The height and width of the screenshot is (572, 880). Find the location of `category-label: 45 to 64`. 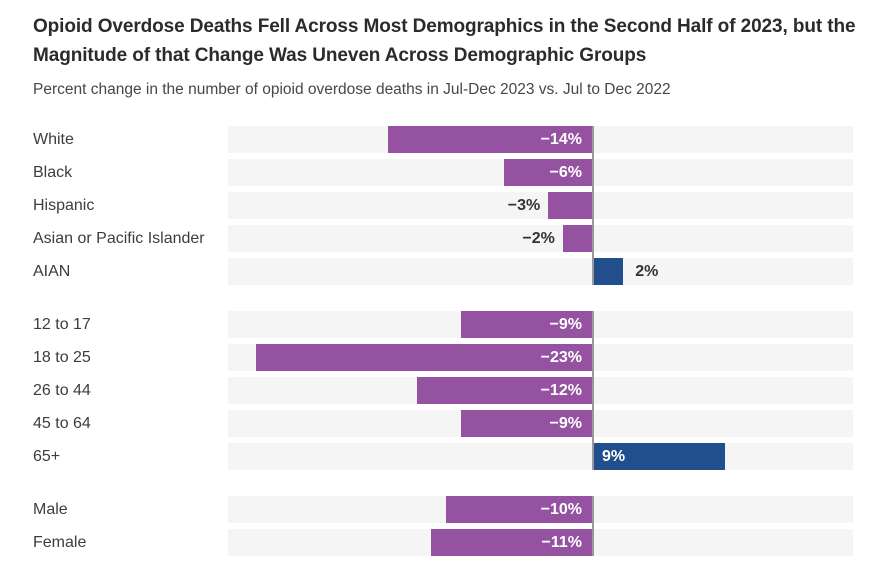

category-label: 45 to 64 is located at coordinates (62, 423).